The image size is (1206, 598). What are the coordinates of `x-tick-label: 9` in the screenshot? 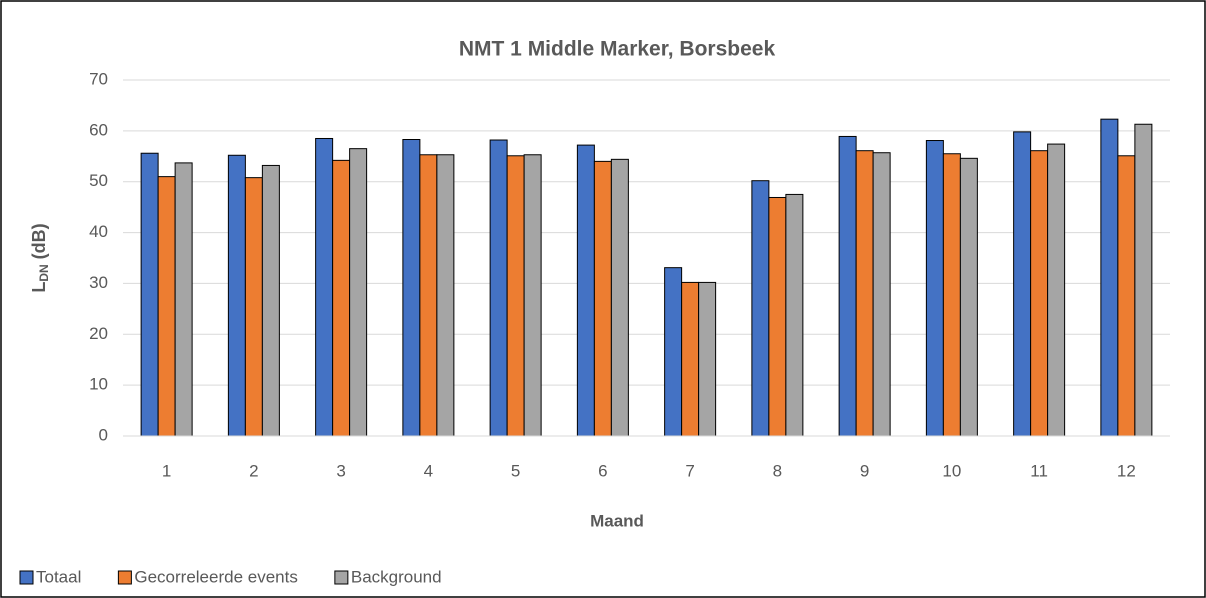 It's located at (864, 470).